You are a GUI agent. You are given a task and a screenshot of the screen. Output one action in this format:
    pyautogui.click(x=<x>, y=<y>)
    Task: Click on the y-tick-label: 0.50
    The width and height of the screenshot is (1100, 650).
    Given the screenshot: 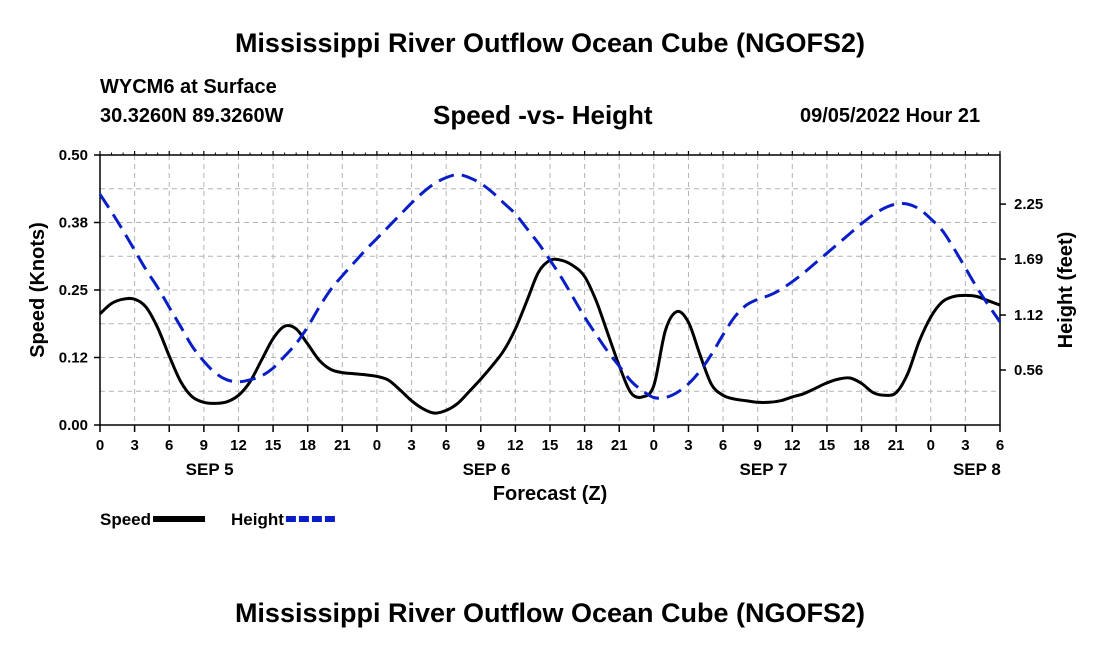 What is the action you would take?
    pyautogui.click(x=73, y=155)
    